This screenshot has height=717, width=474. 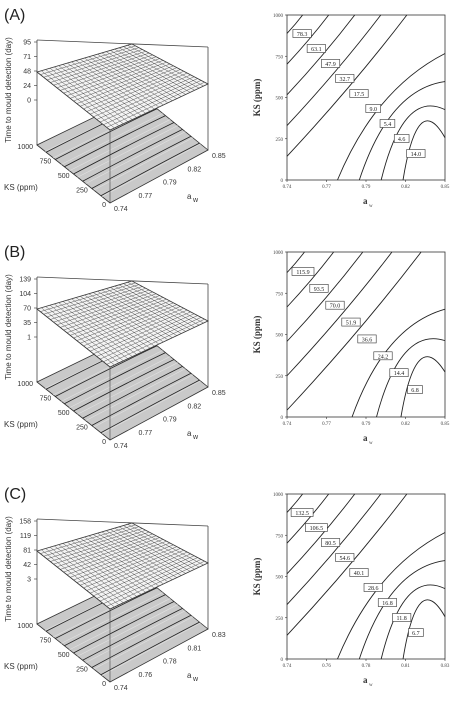 What do you see at coordinates (373, 589) in the screenshot?
I see `contour-level-label: 28.6` at bounding box center [373, 589].